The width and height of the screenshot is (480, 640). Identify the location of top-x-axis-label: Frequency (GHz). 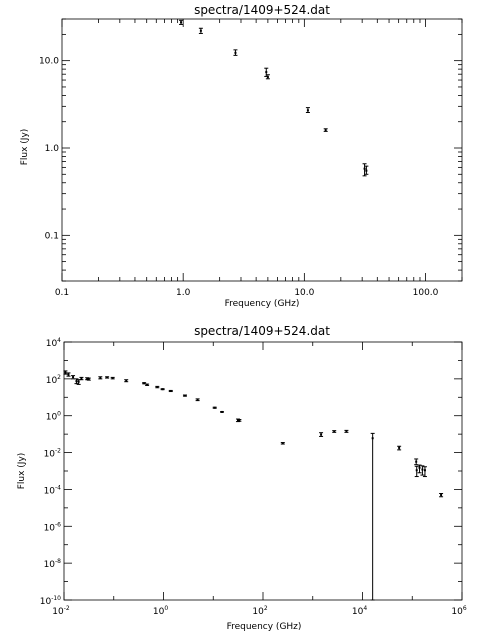
(262, 304).